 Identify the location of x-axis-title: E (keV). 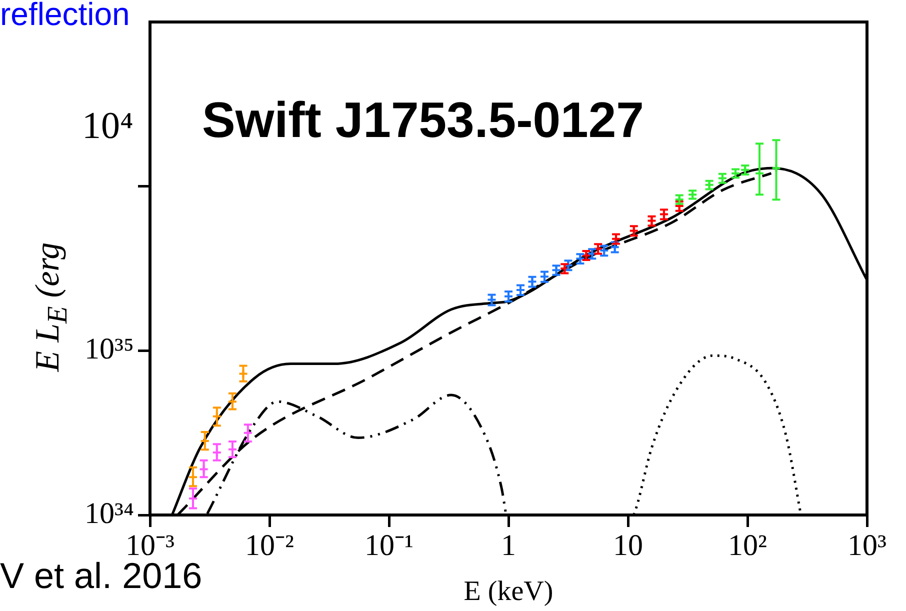
(509, 591).